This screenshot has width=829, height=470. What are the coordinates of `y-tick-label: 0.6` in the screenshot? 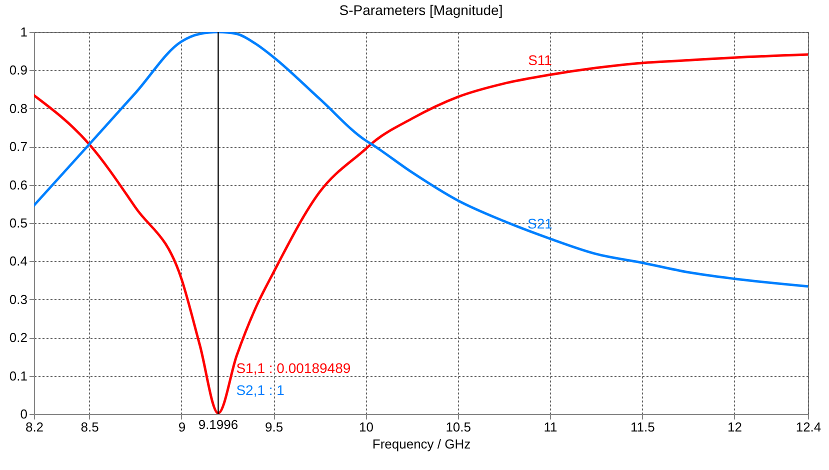 It's located at (18, 184).